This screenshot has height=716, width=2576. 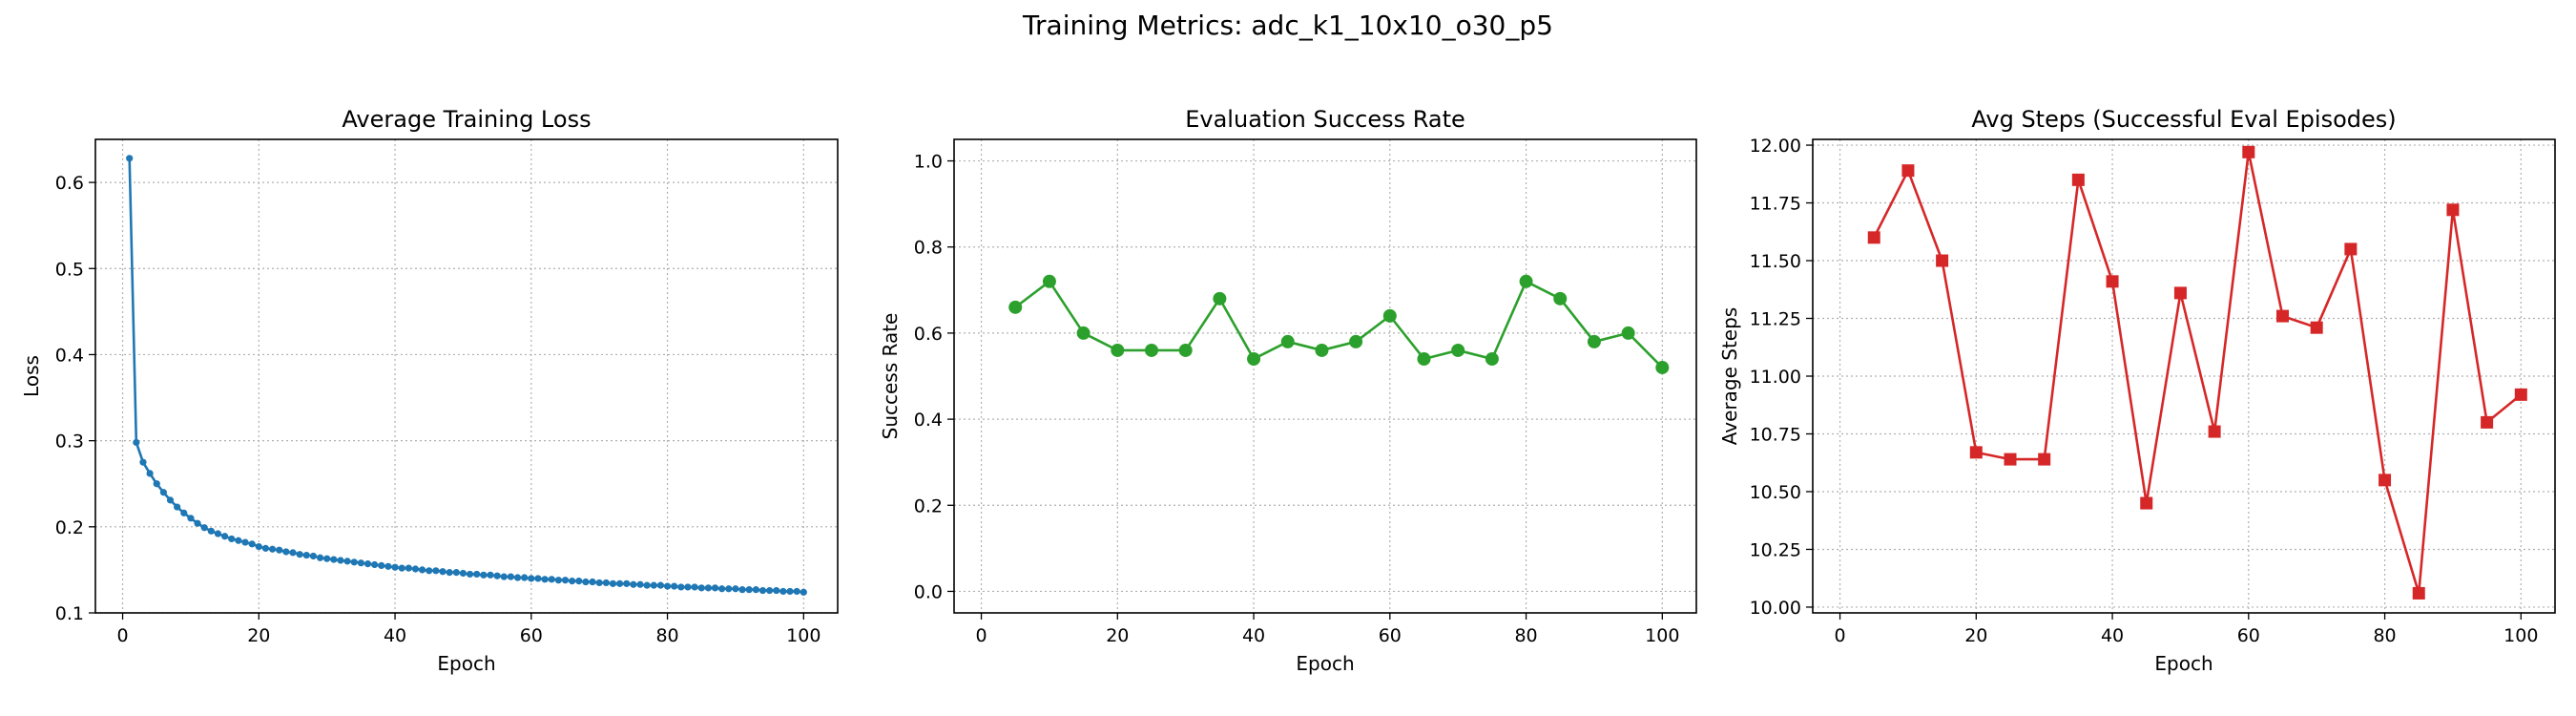 I want to click on loss-y-axis-label: Loss, so click(x=31, y=376).